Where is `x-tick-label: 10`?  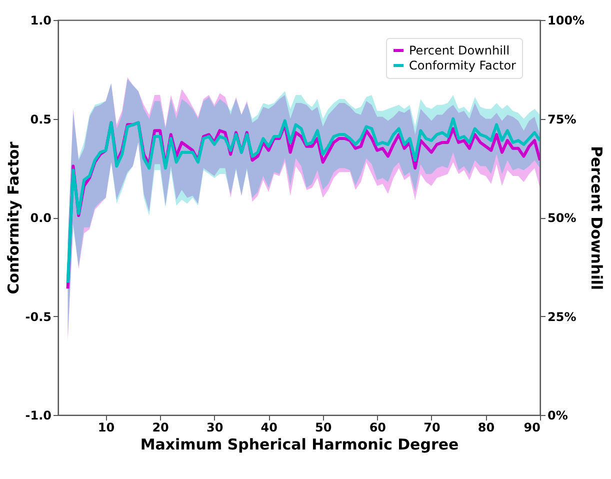 x-tick-label: 10 is located at coordinates (106, 427).